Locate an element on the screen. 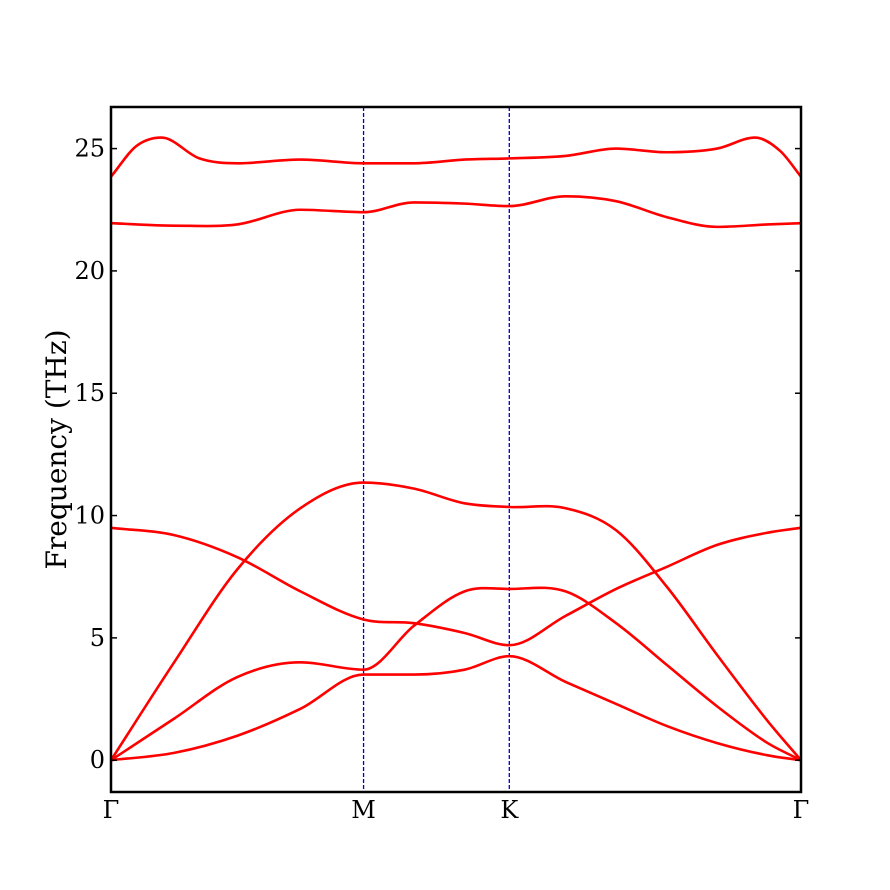  y-tick-label: 15 is located at coordinates (89, 393).